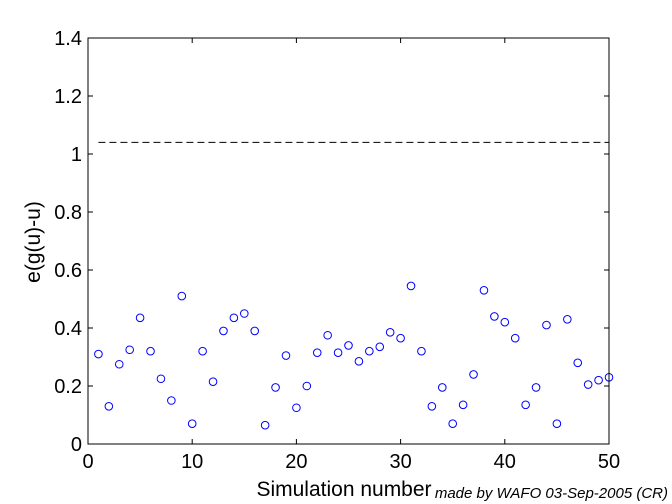  Describe the element at coordinates (68, 213) in the screenshot. I see `y-tick-label: 0.8` at that location.